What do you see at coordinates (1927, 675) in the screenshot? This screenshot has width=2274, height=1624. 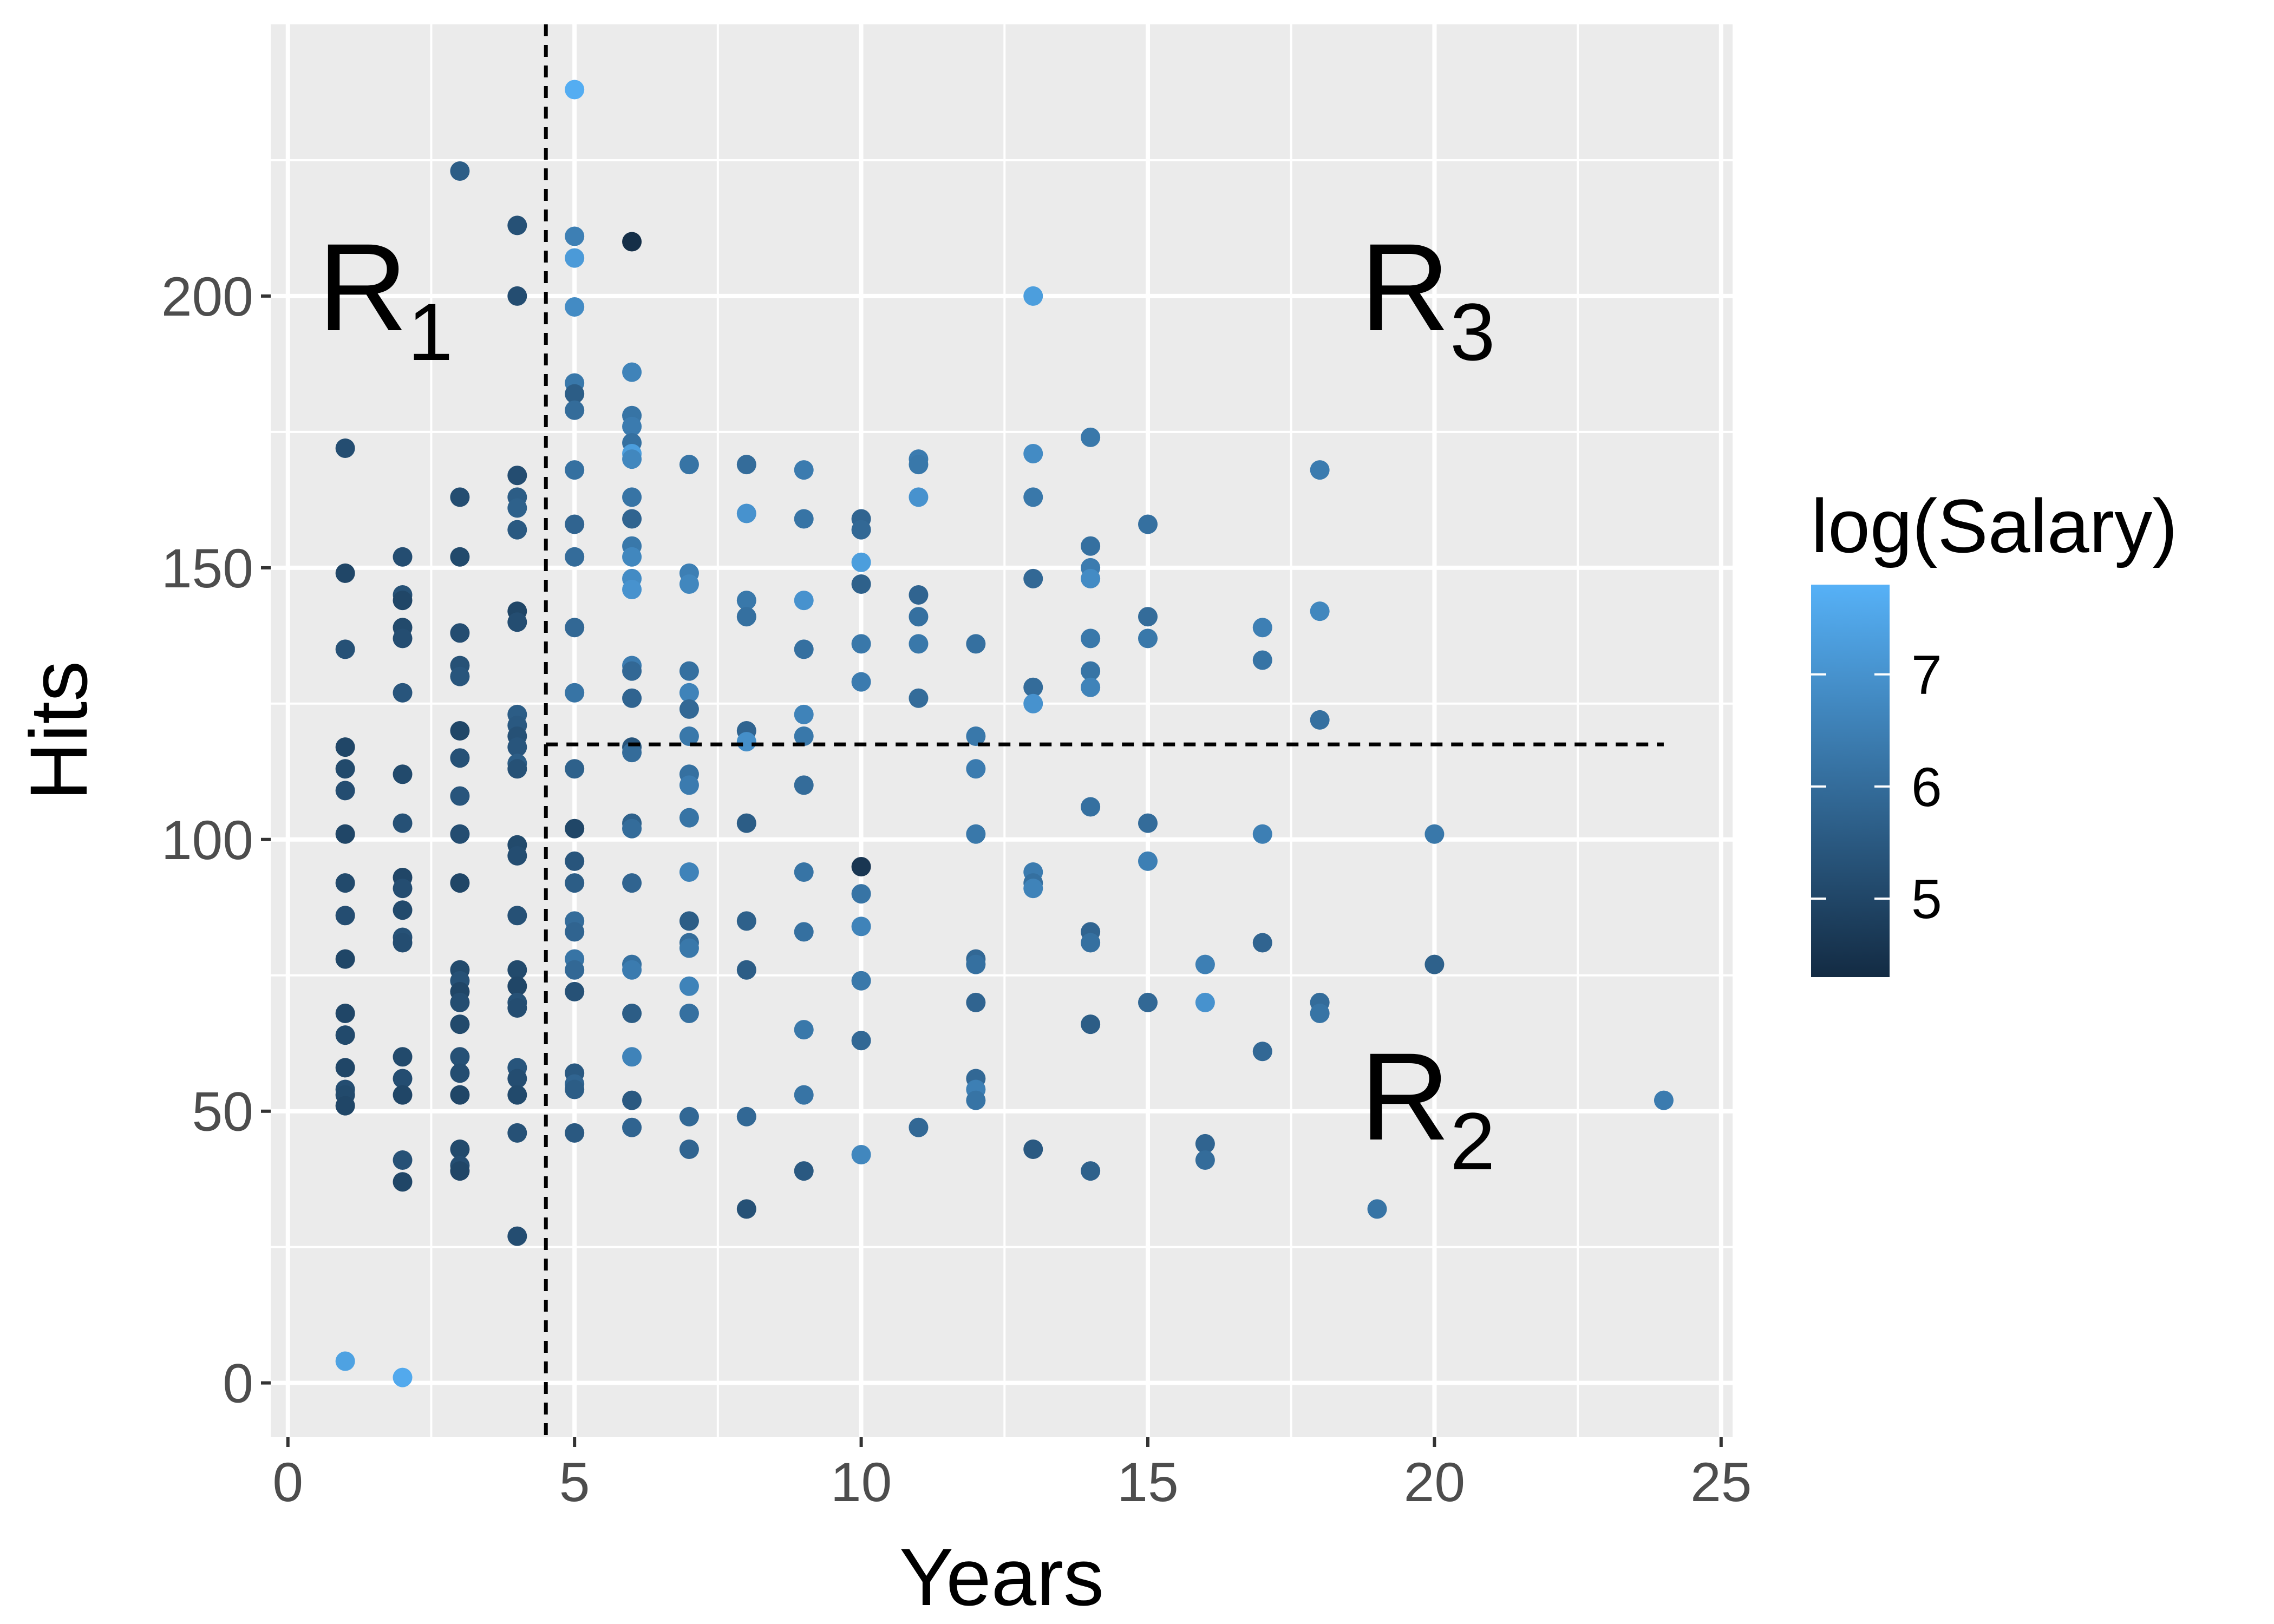 I see `legend-tick-label: 7` at bounding box center [1927, 675].